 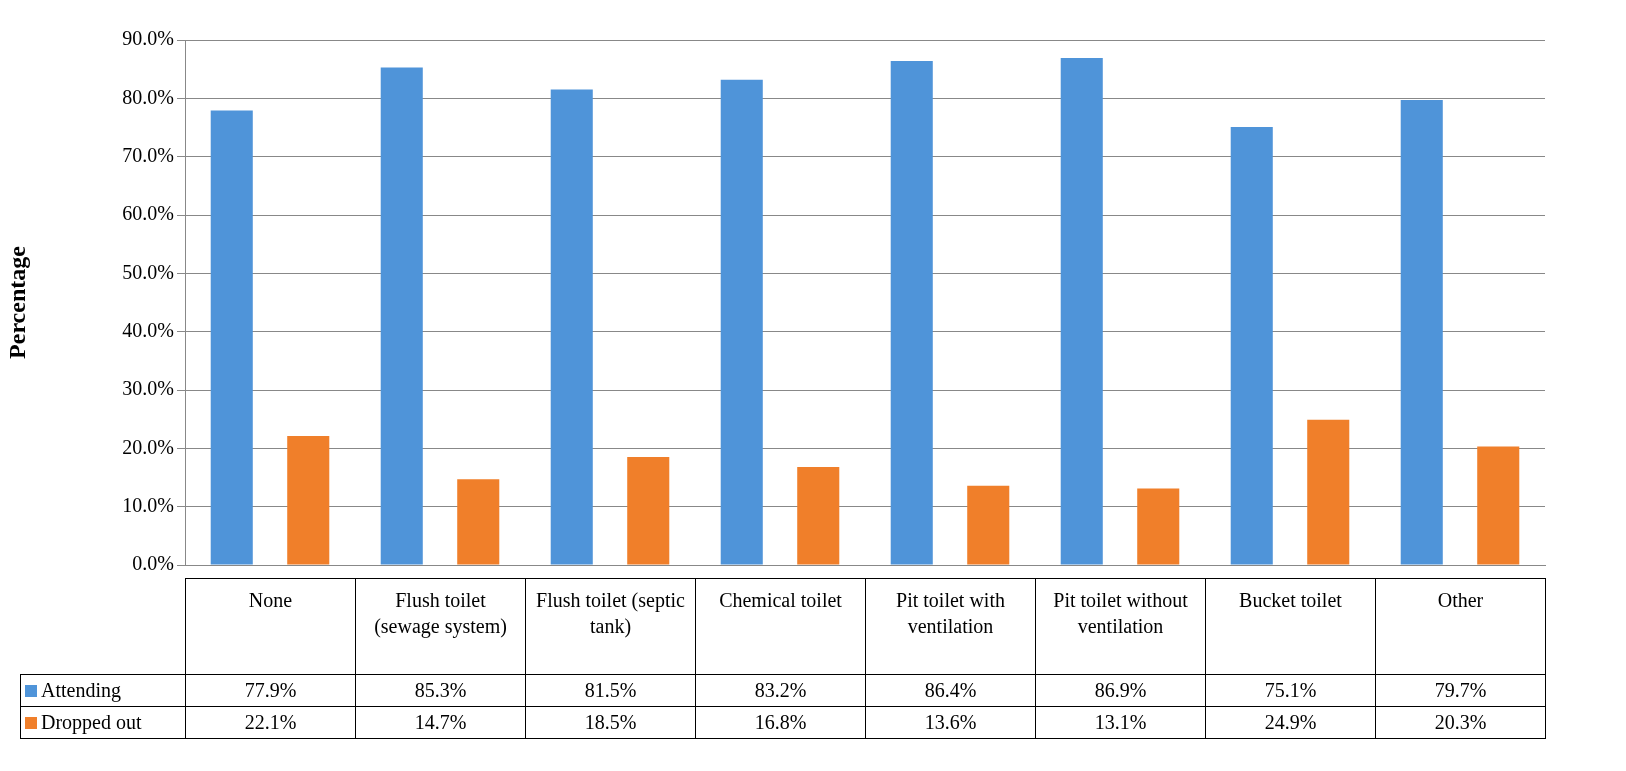 I want to click on data-label: 79.7%, so click(x=1460, y=690).